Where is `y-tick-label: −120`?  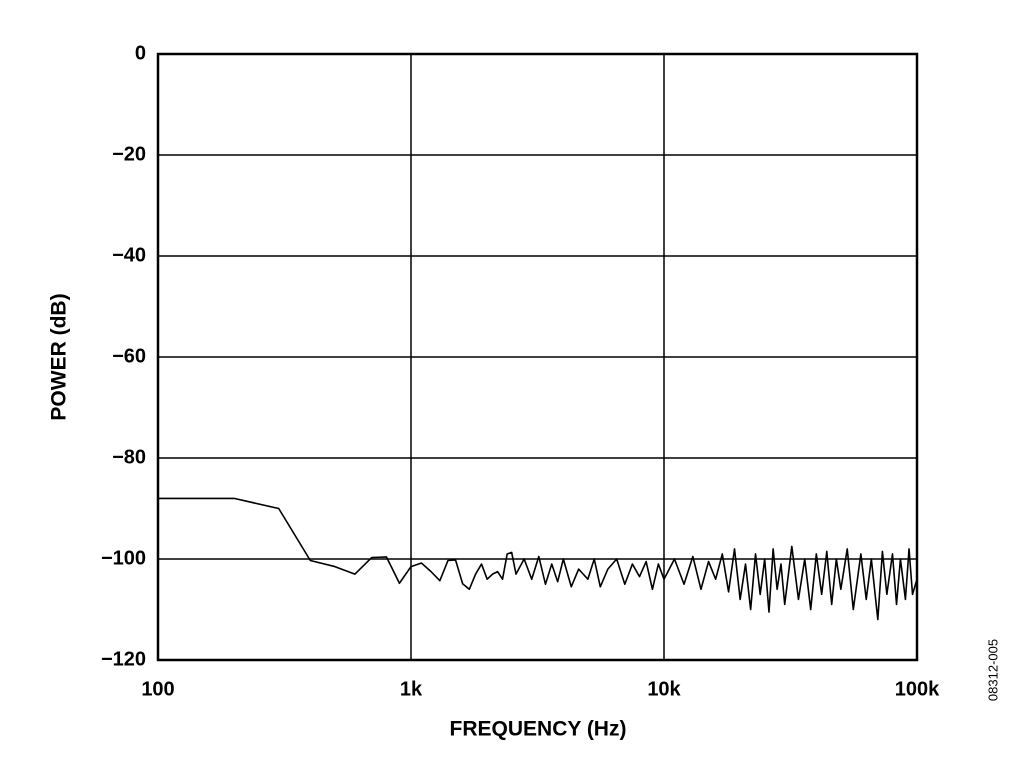
y-tick-label: −120 is located at coordinates (123, 659).